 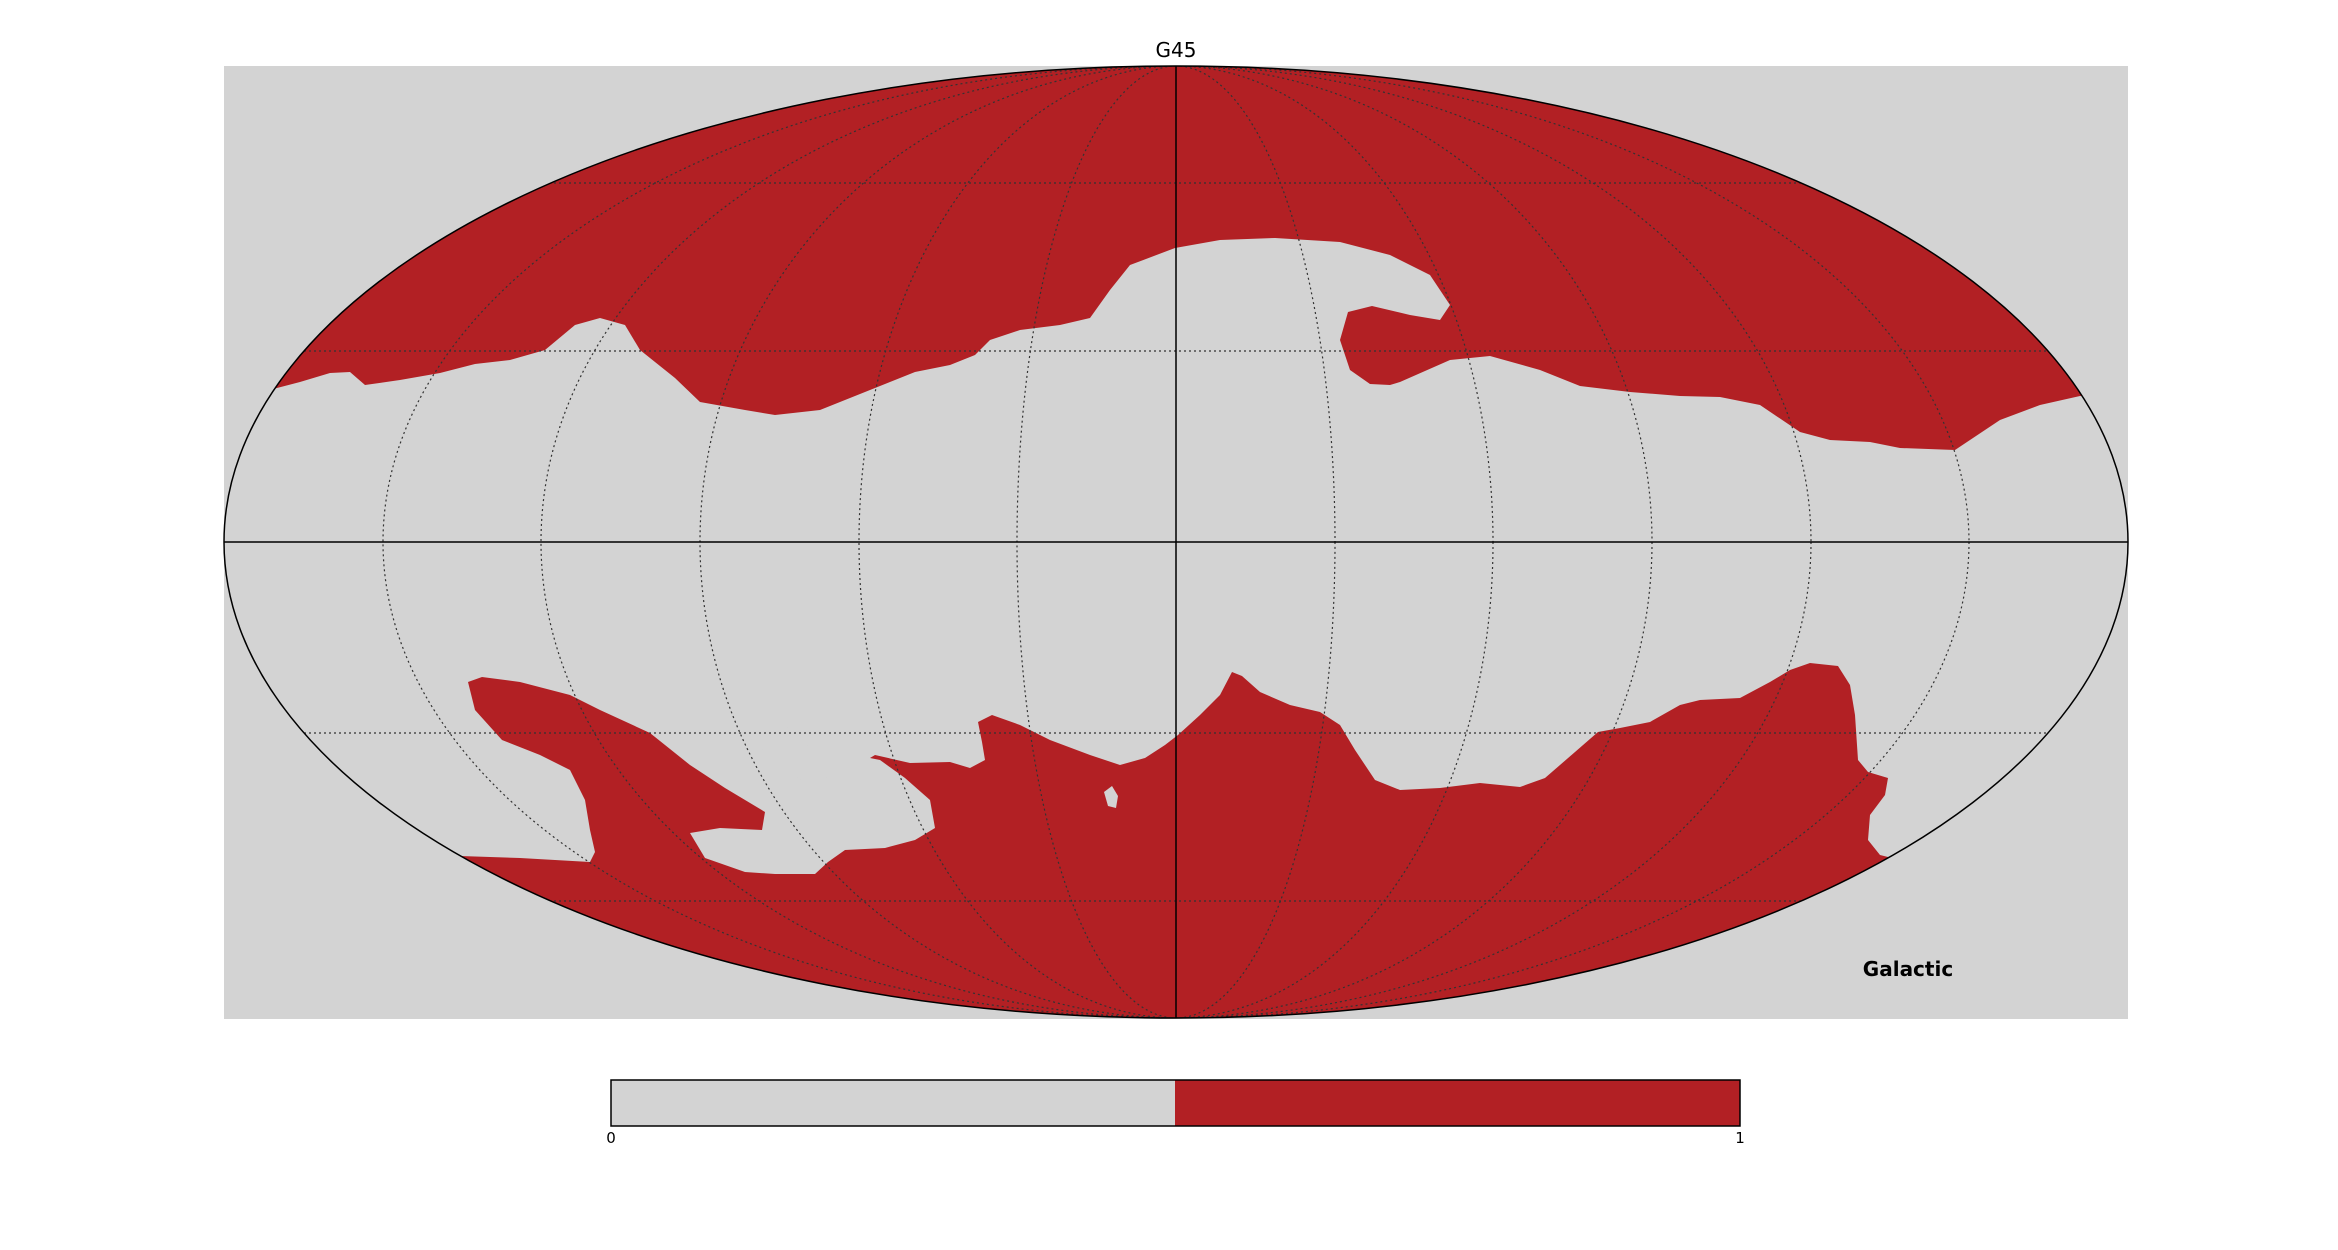 I want to click on coordinate-system-label: Galactic, so click(x=1908, y=969).